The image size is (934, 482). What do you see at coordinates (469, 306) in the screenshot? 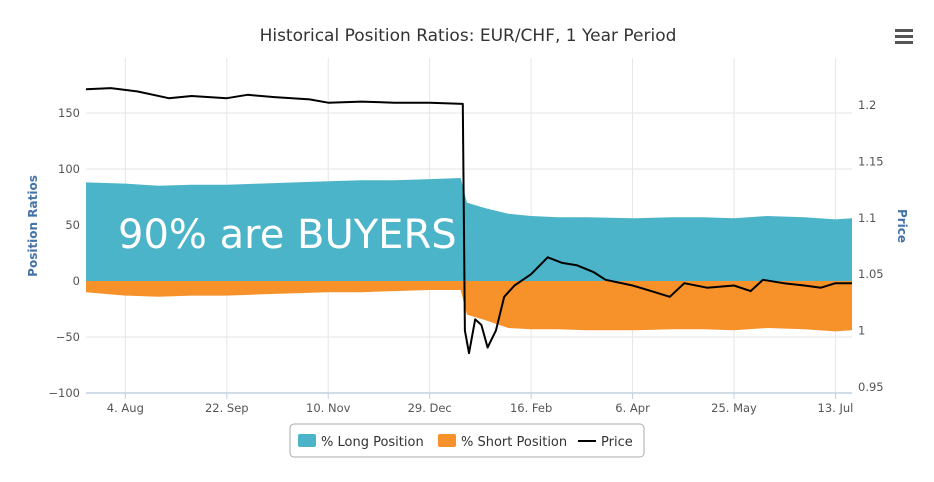
I see `short-position-area` at bounding box center [469, 306].